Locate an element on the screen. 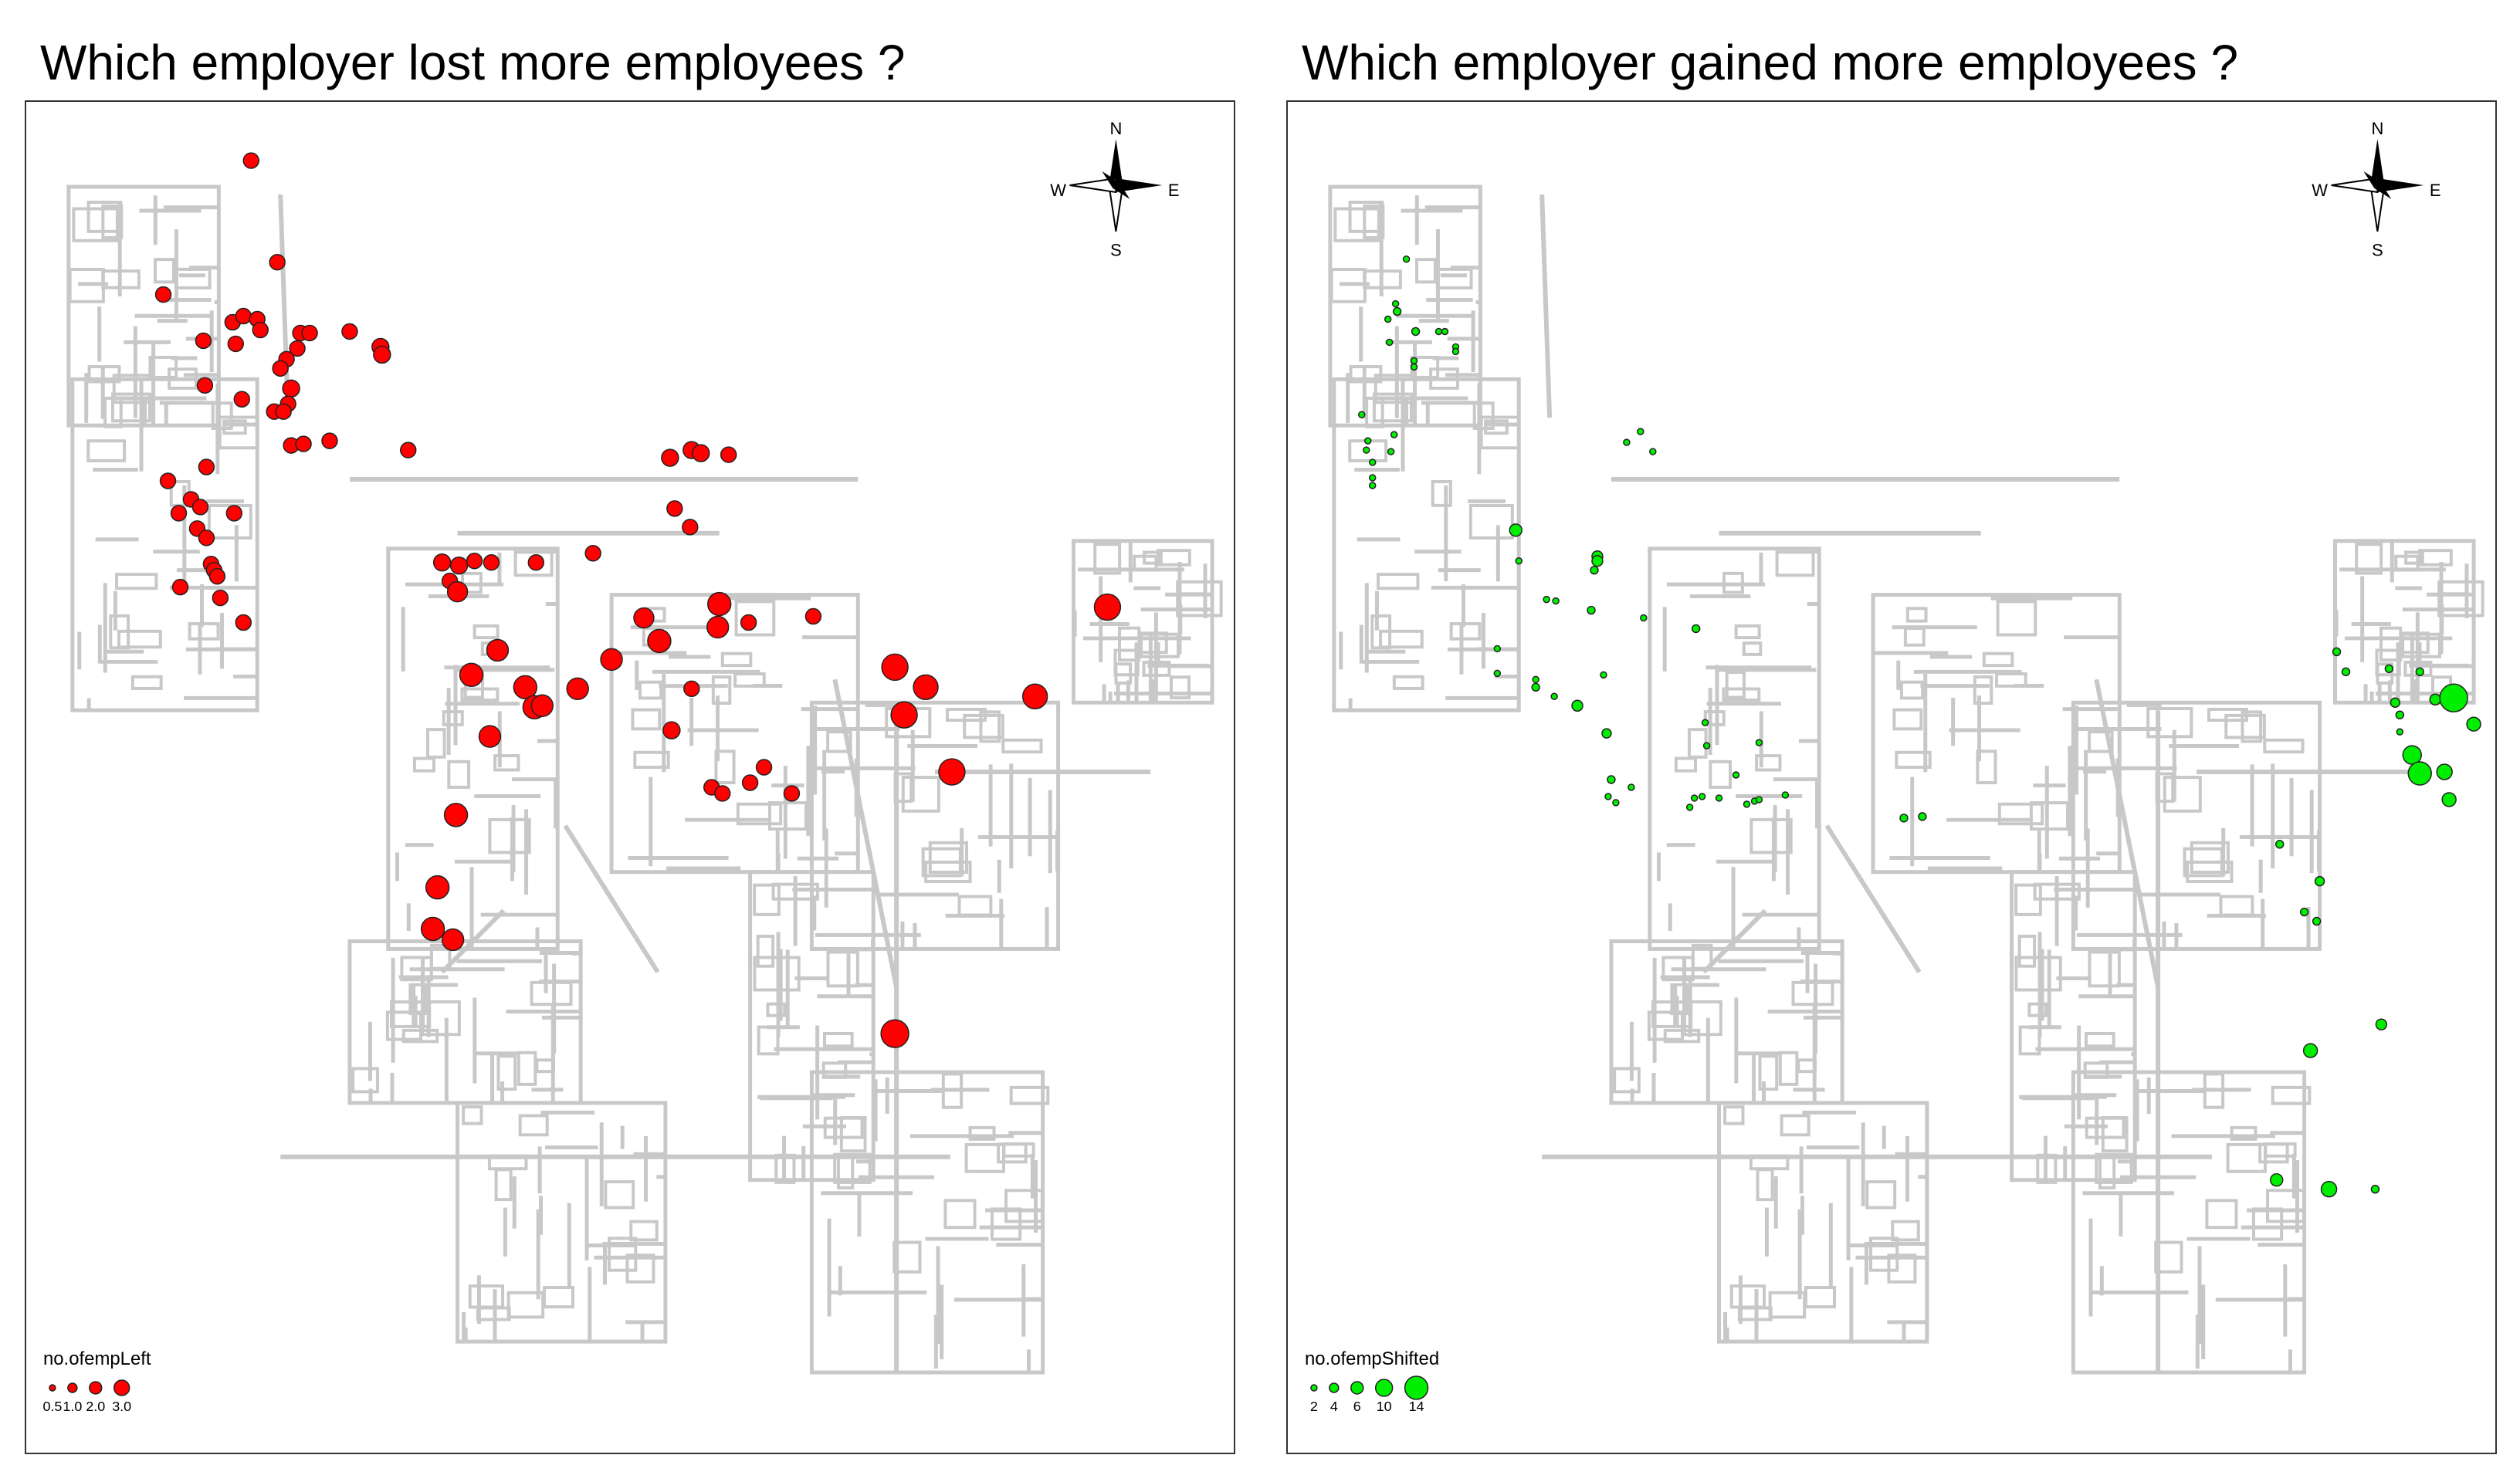  compass-east-label: E is located at coordinates (2435, 190).